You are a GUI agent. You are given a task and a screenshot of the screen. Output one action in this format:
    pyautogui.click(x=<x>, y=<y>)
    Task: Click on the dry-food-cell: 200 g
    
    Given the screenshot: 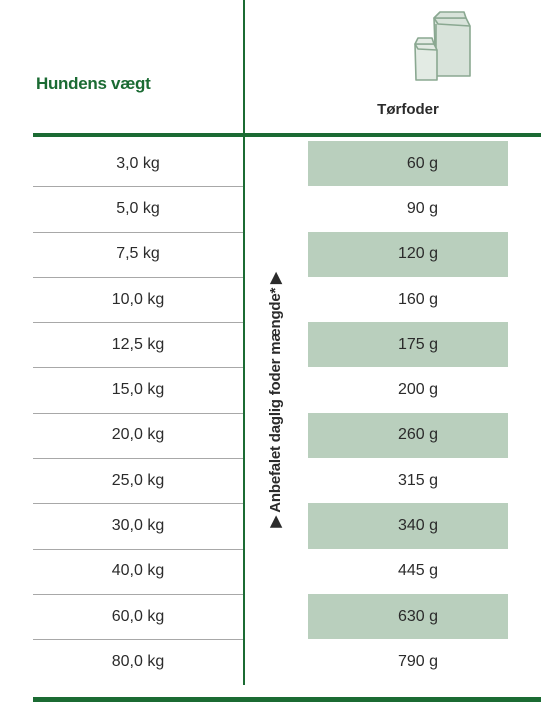 What is the action you would take?
    pyautogui.click(x=408, y=389)
    